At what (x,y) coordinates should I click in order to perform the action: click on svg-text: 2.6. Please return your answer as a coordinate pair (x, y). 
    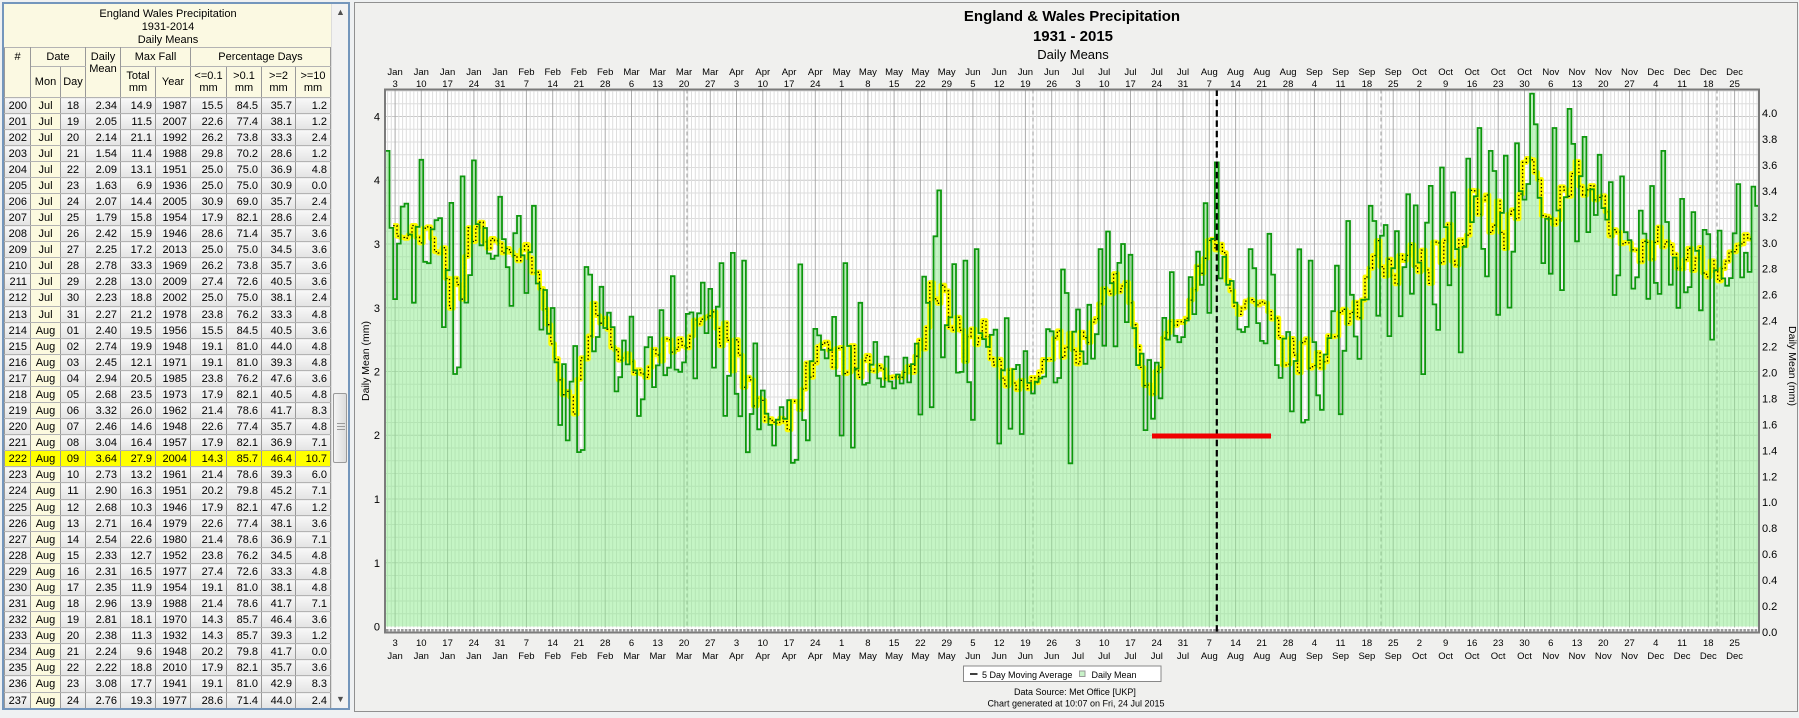
    Looking at the image, I should click on (1769, 296).